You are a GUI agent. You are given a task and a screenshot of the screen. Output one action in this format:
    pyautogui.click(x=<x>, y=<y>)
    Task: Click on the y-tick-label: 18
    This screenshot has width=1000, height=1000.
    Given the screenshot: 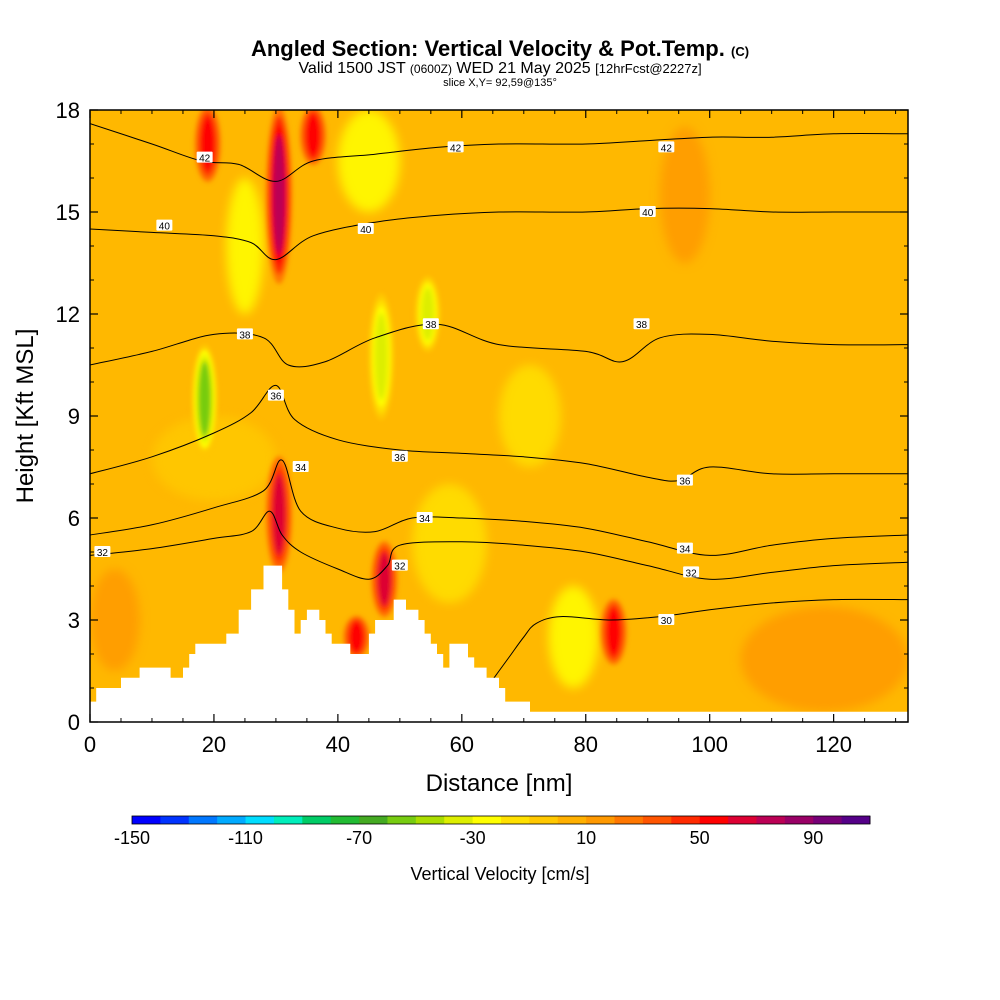 What is the action you would take?
    pyautogui.click(x=68, y=110)
    